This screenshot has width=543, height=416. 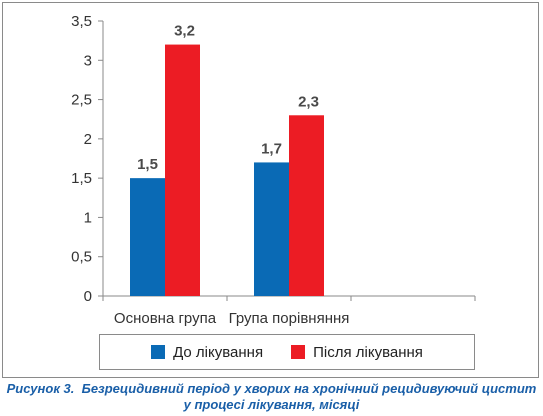 What do you see at coordinates (81, 21) in the screenshot?
I see `y-tick-label: 3,5` at bounding box center [81, 21].